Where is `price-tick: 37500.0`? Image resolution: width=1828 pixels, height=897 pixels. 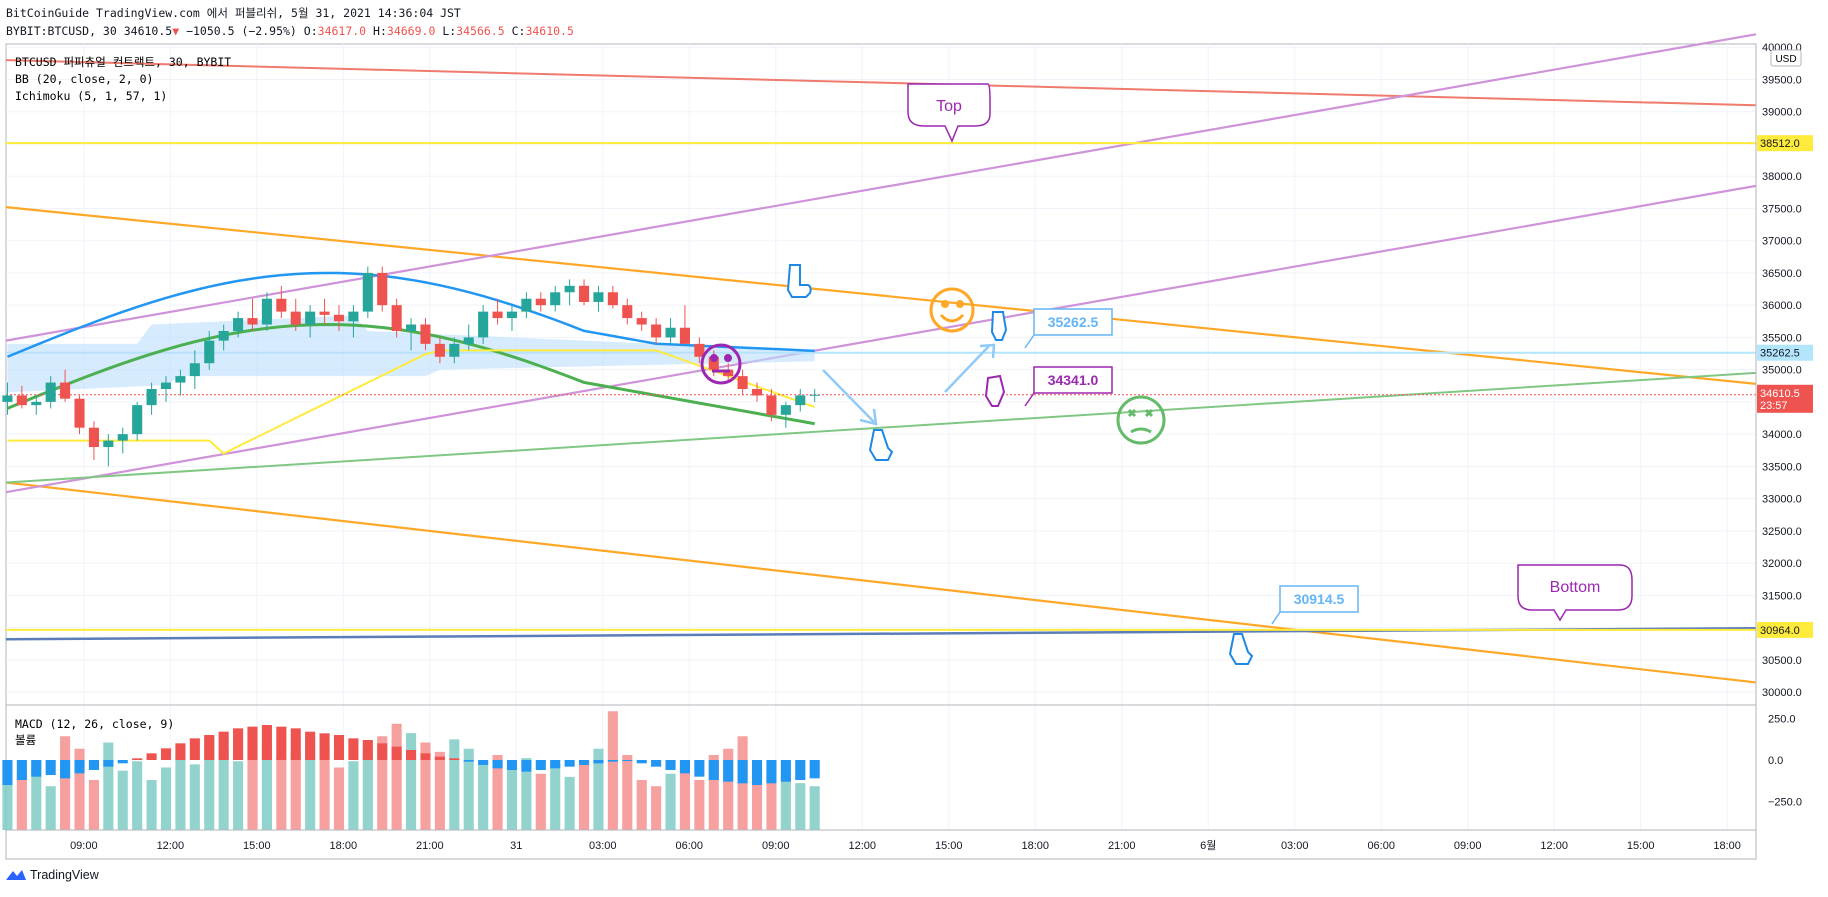
price-tick: 37500.0 is located at coordinates (1782, 209).